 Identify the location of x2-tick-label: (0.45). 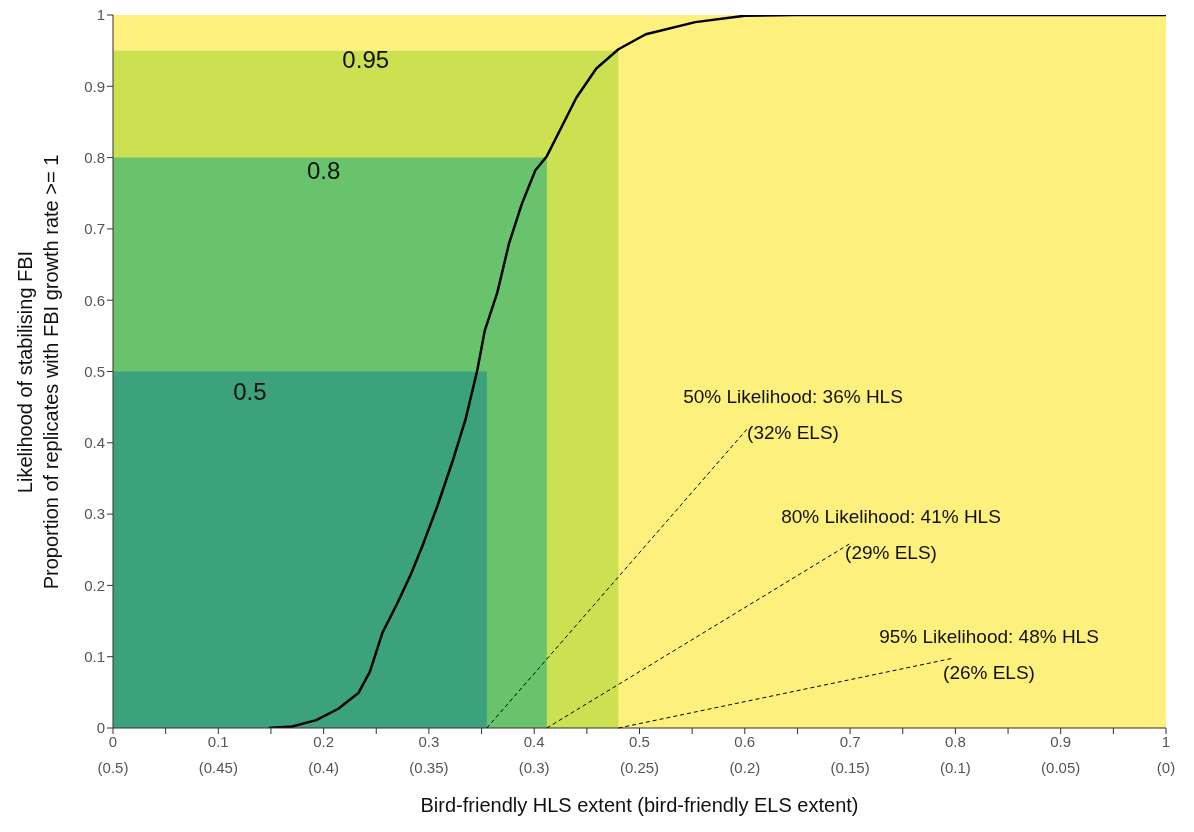
(218, 767).